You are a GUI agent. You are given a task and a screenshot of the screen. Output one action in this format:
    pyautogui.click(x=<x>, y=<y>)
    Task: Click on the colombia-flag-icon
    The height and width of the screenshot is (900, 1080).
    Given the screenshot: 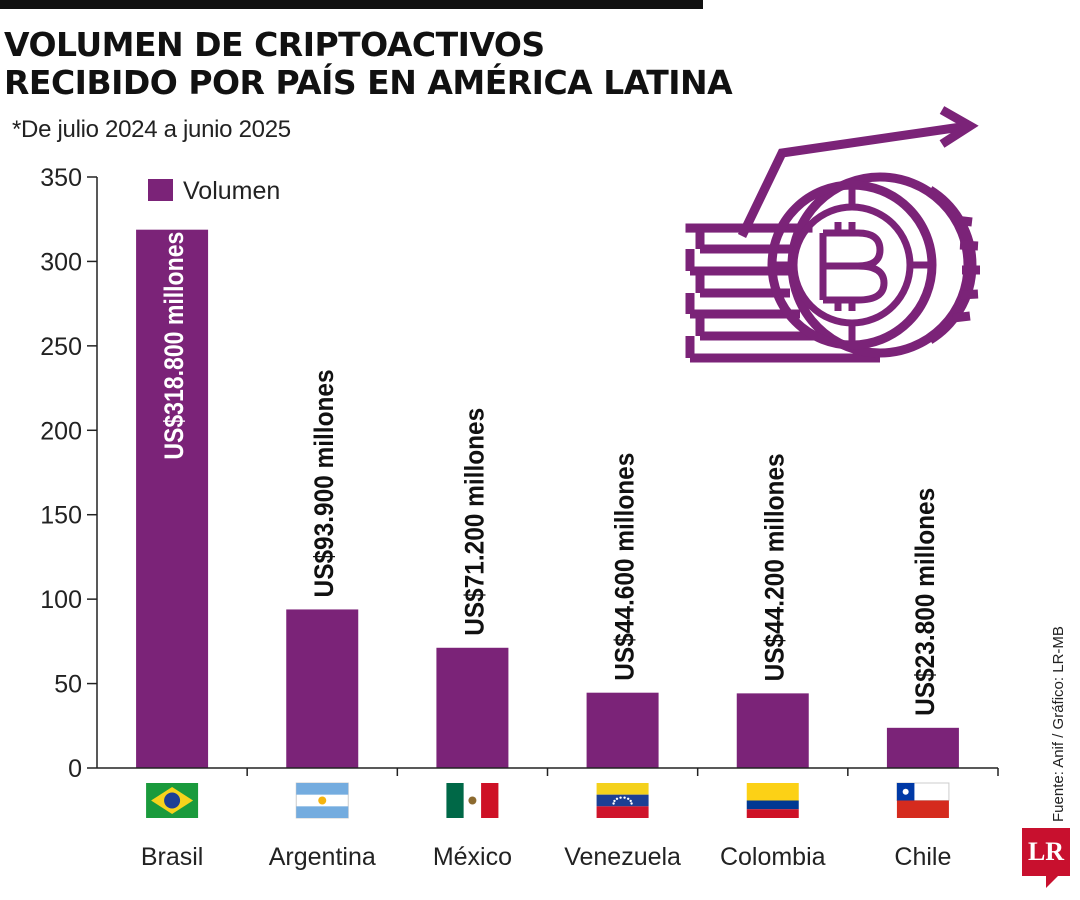 What is the action you would take?
    pyautogui.click(x=772, y=800)
    